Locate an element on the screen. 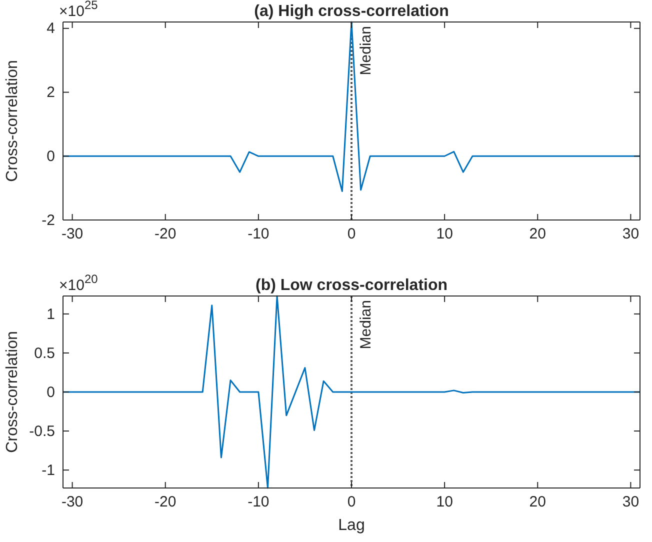  chart-title: (a) High cross-correlation is located at coordinates (351, 11).